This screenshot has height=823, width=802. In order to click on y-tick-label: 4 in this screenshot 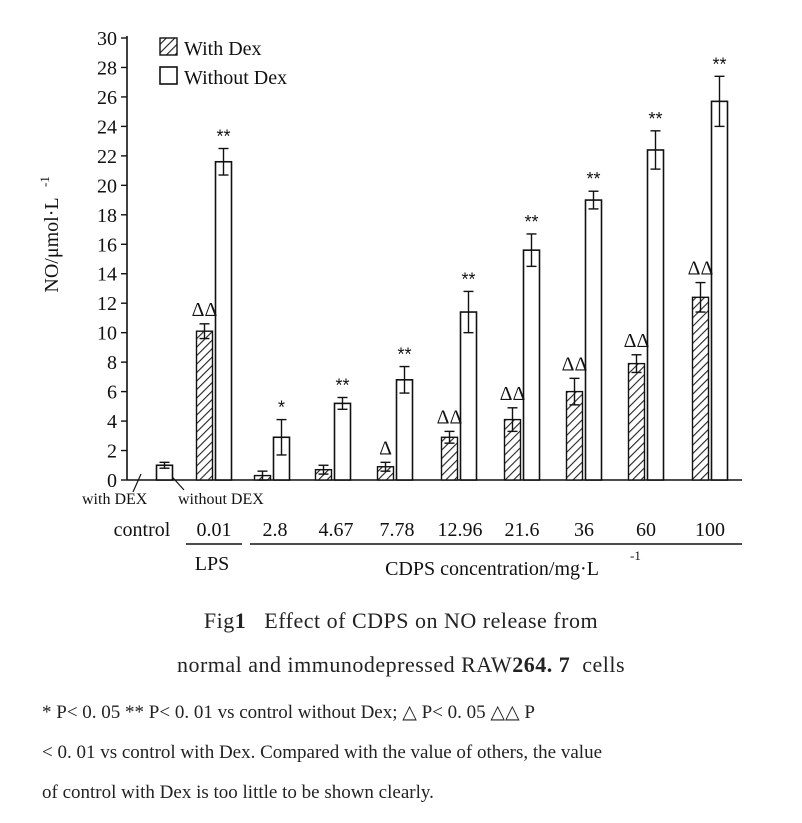, I will do `click(112, 422)`.